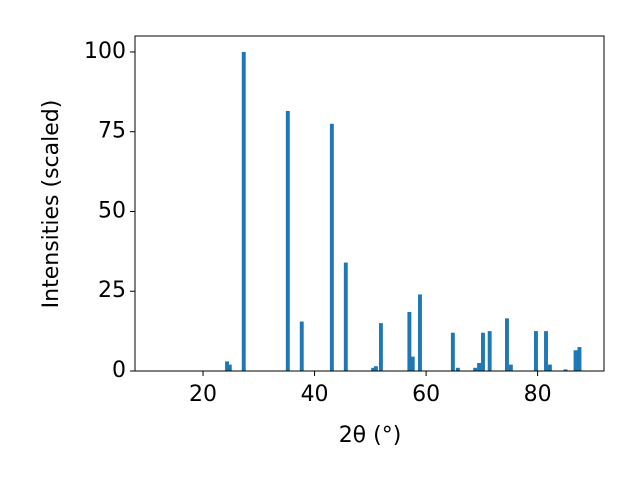  What do you see at coordinates (51, 204) in the screenshot?
I see `y-axis-label: Intensities (scaled)` at bounding box center [51, 204].